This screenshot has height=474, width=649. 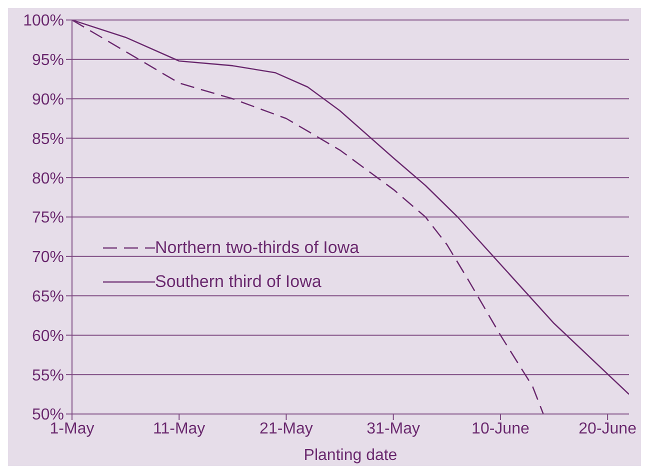 I want to click on x-tick-label: 21-May, so click(x=286, y=429).